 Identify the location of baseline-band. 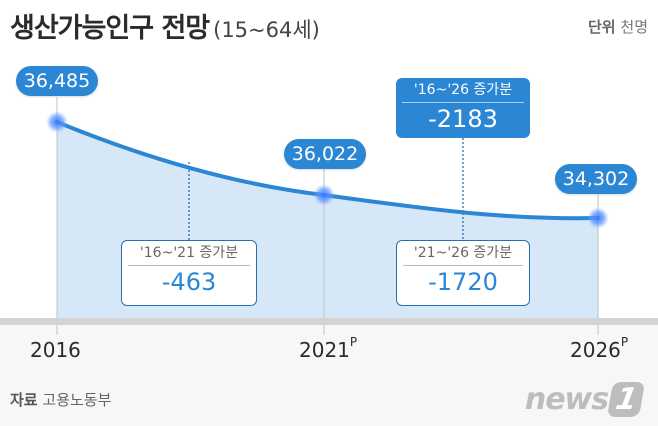
(329, 321).